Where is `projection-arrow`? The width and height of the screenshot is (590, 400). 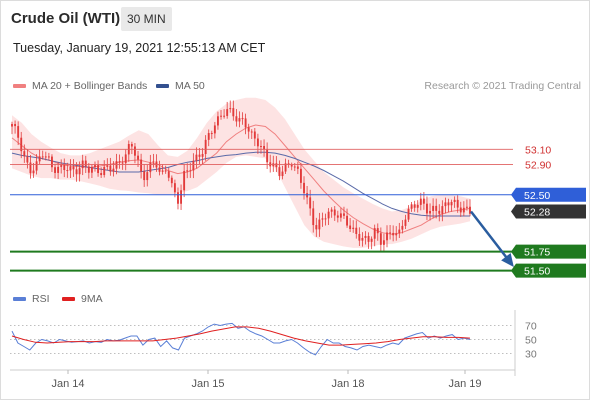 projection-arrow is located at coordinates (491, 238).